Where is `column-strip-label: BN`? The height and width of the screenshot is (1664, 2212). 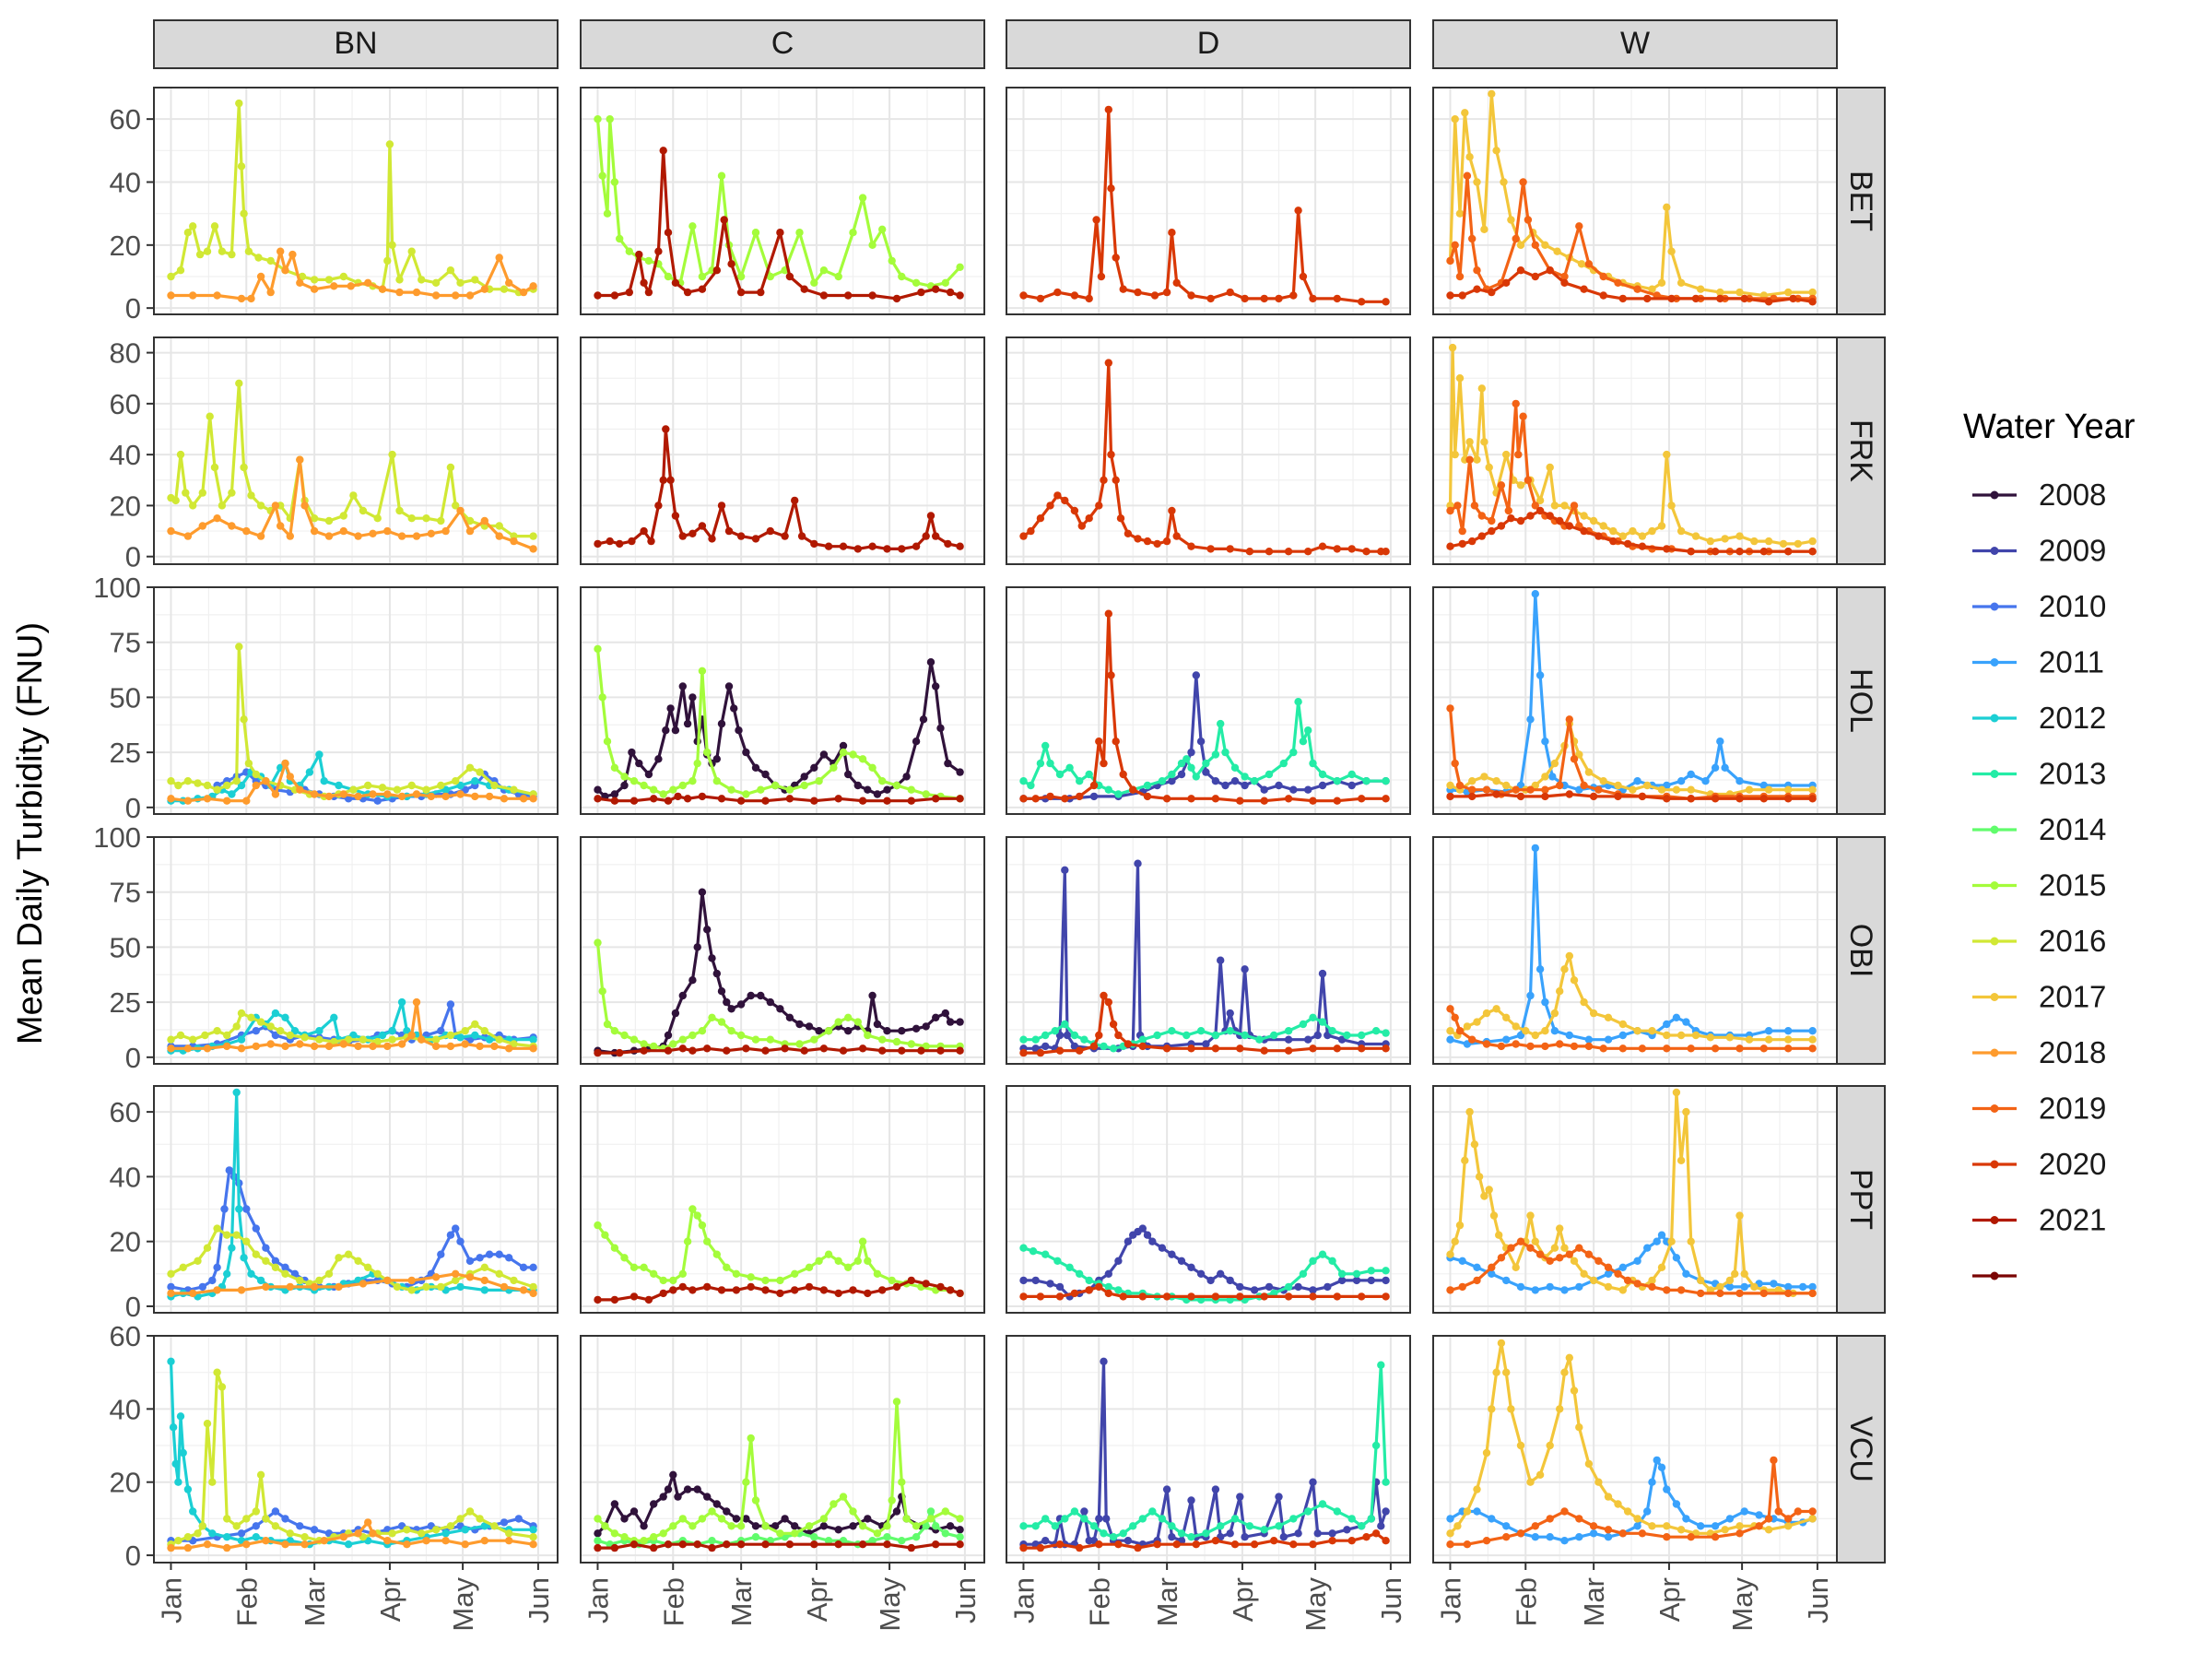
column-strip-label: BN is located at coordinates (355, 43).